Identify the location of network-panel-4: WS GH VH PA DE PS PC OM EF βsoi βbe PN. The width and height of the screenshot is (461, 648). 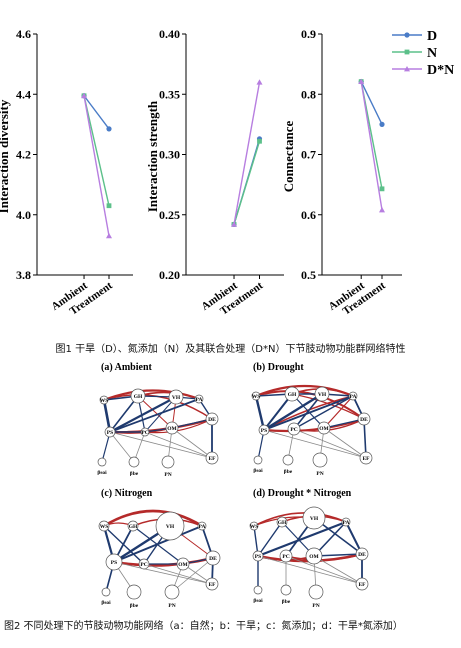
(309, 557).